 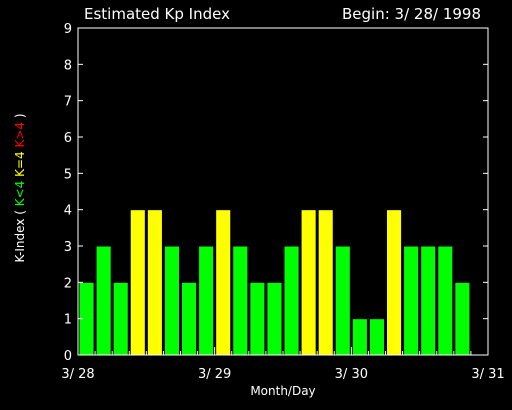 What do you see at coordinates (68, 174) in the screenshot?
I see `y-tick-label: 5` at bounding box center [68, 174].